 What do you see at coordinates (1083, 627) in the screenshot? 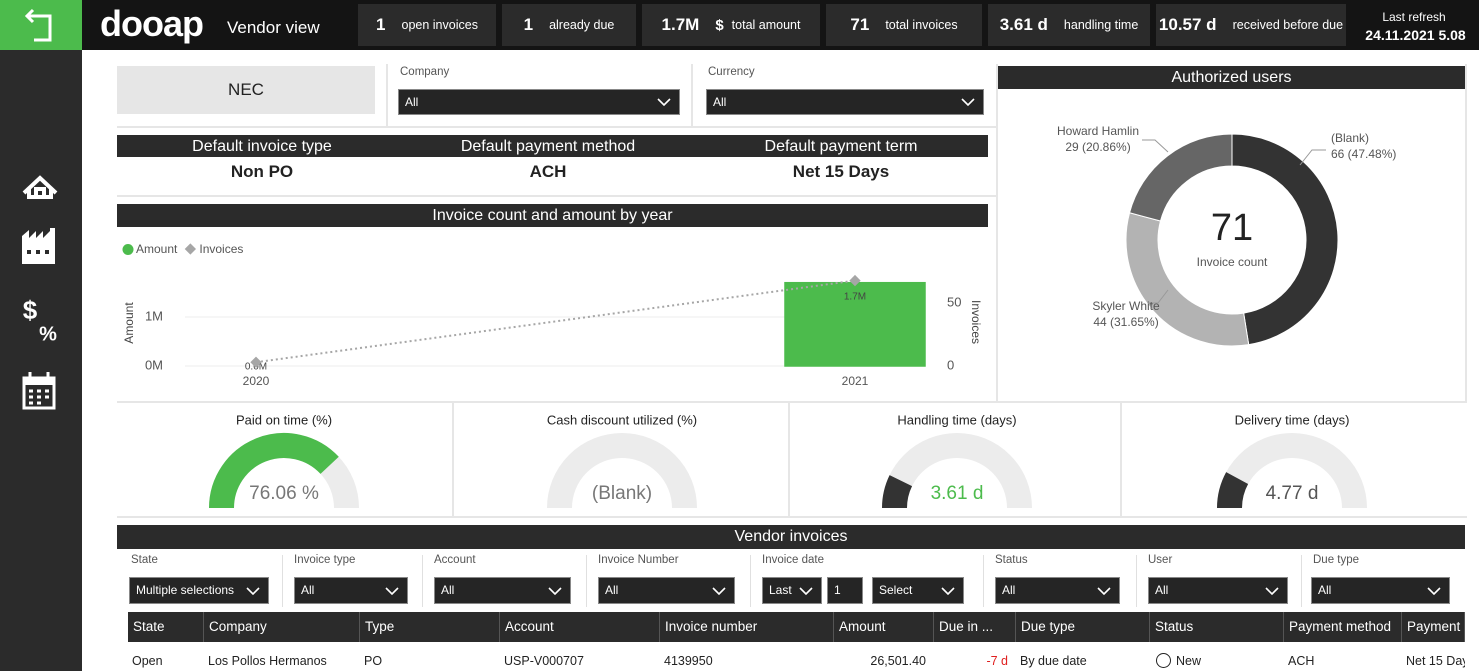
I see `column-header: Due type` at bounding box center [1083, 627].